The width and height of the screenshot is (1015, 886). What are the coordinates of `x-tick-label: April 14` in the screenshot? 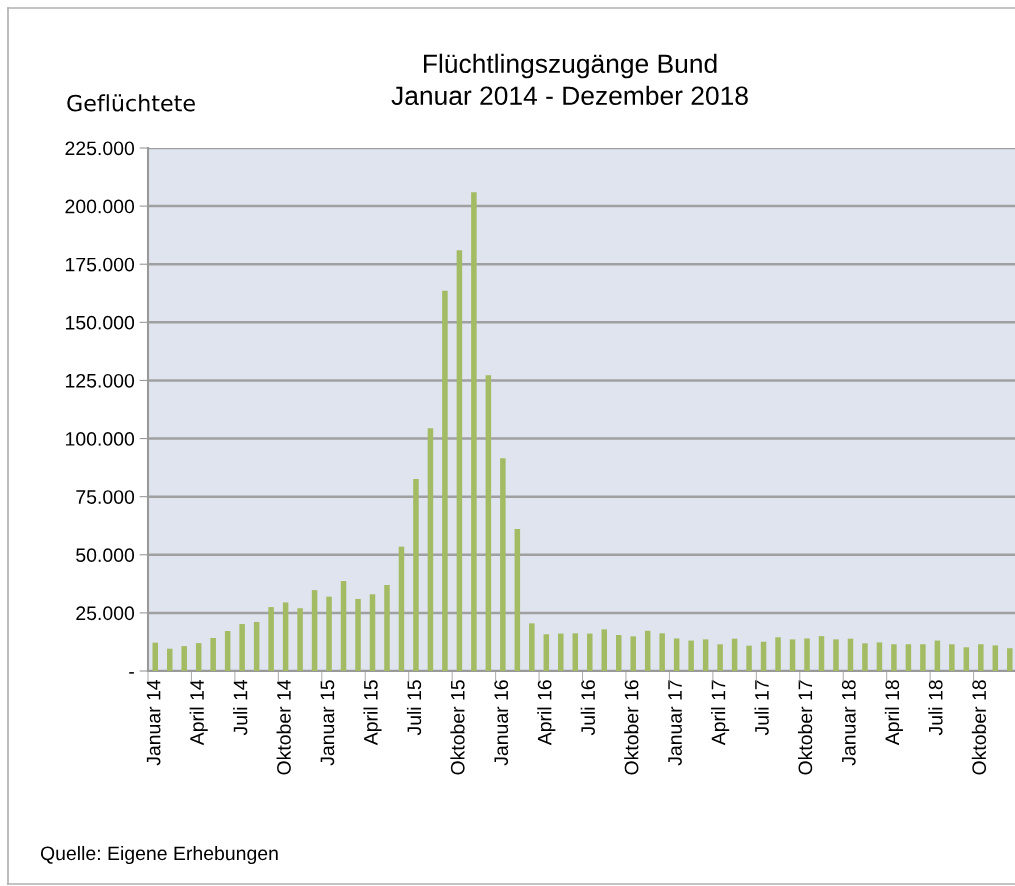 It's located at (198, 712).